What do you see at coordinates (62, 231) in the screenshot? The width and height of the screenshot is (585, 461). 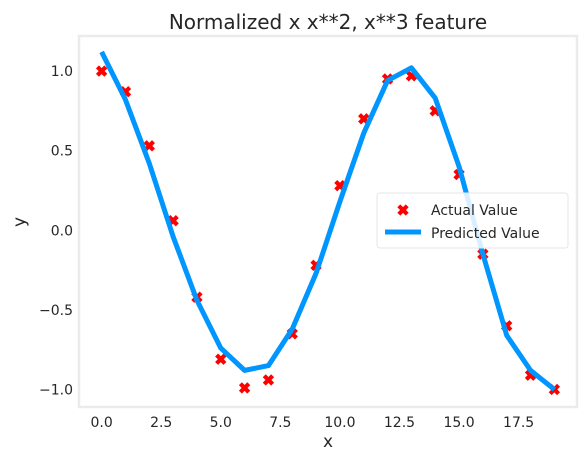 I see `y-tick-label: 0.0` at bounding box center [62, 231].